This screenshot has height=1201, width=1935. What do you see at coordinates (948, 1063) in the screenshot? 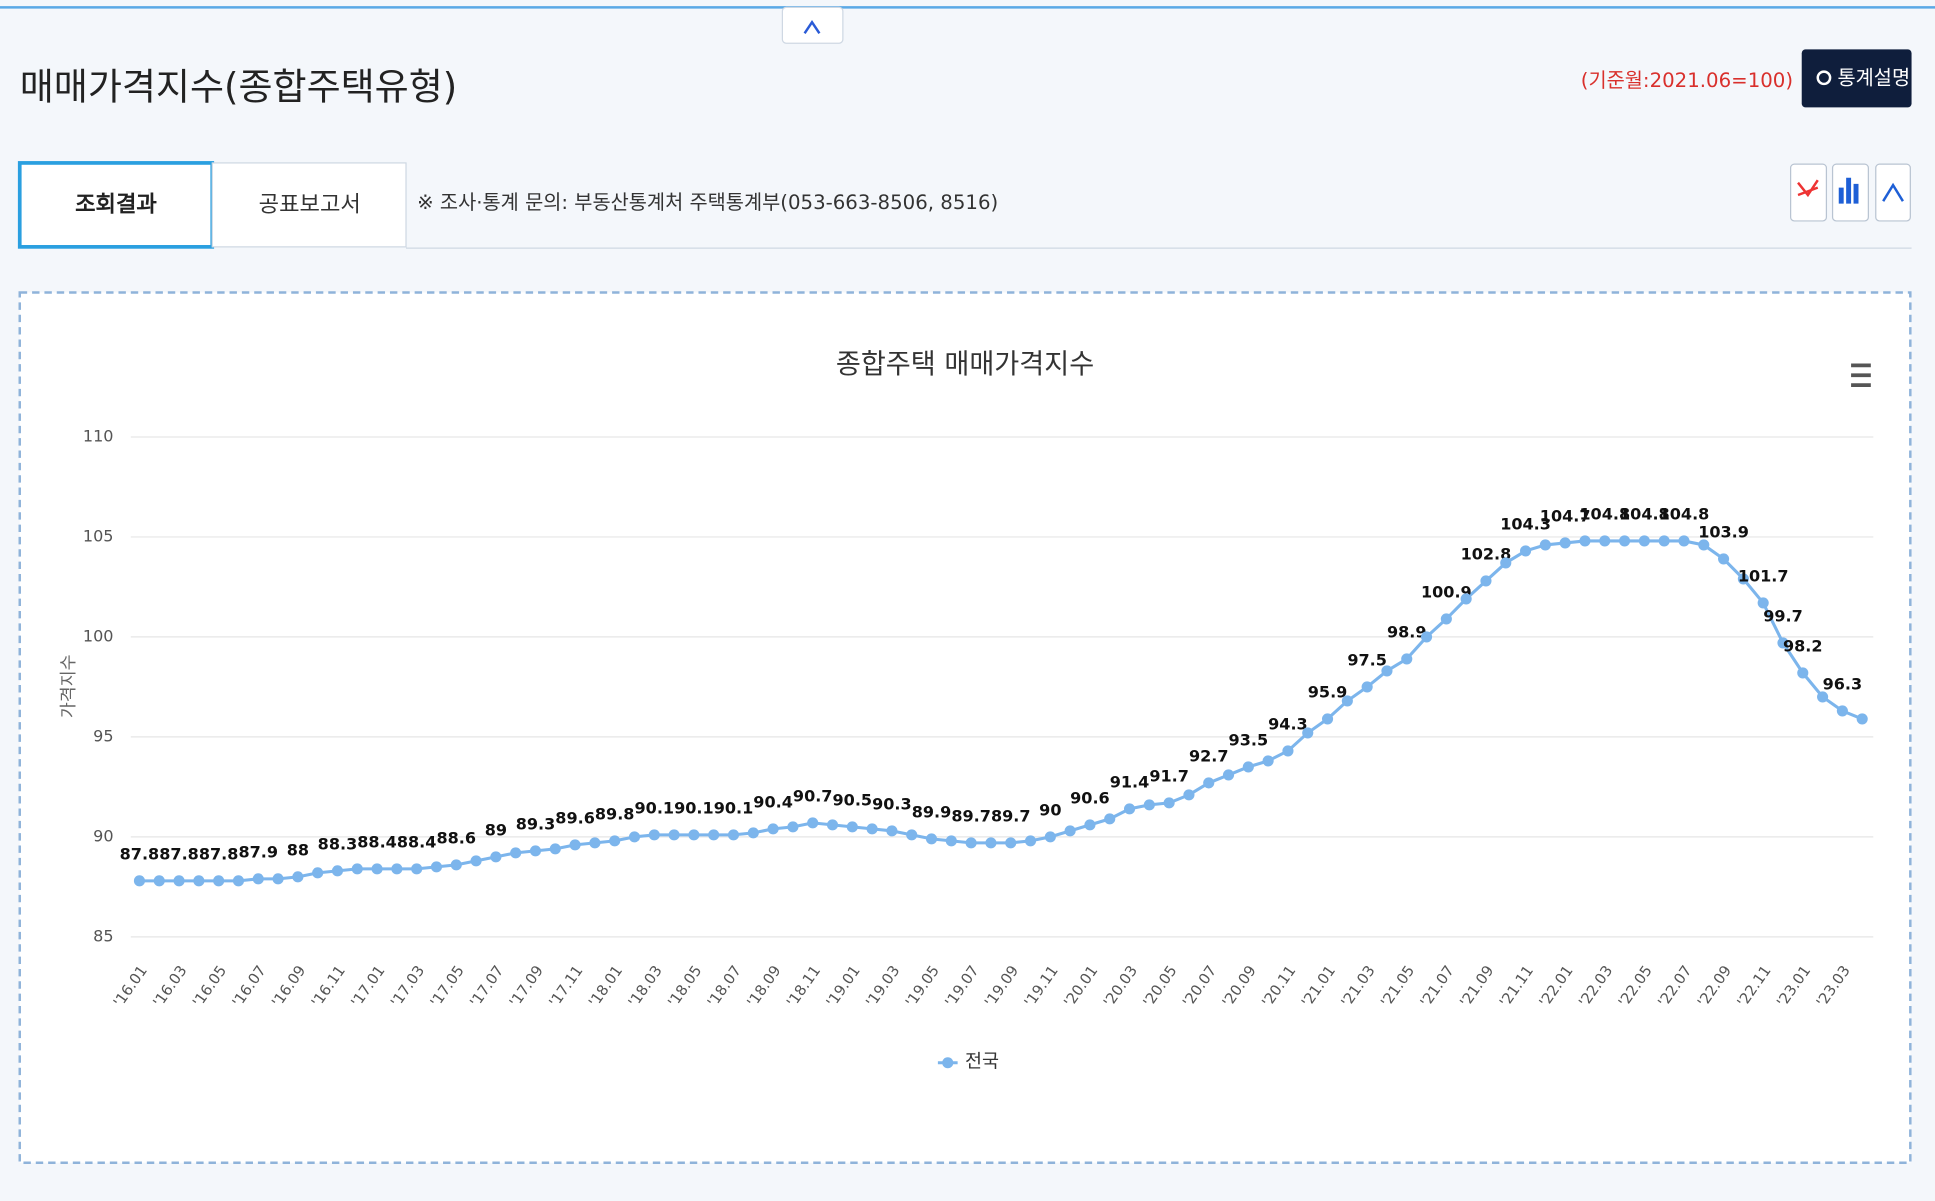
I see `legend-marker` at bounding box center [948, 1063].